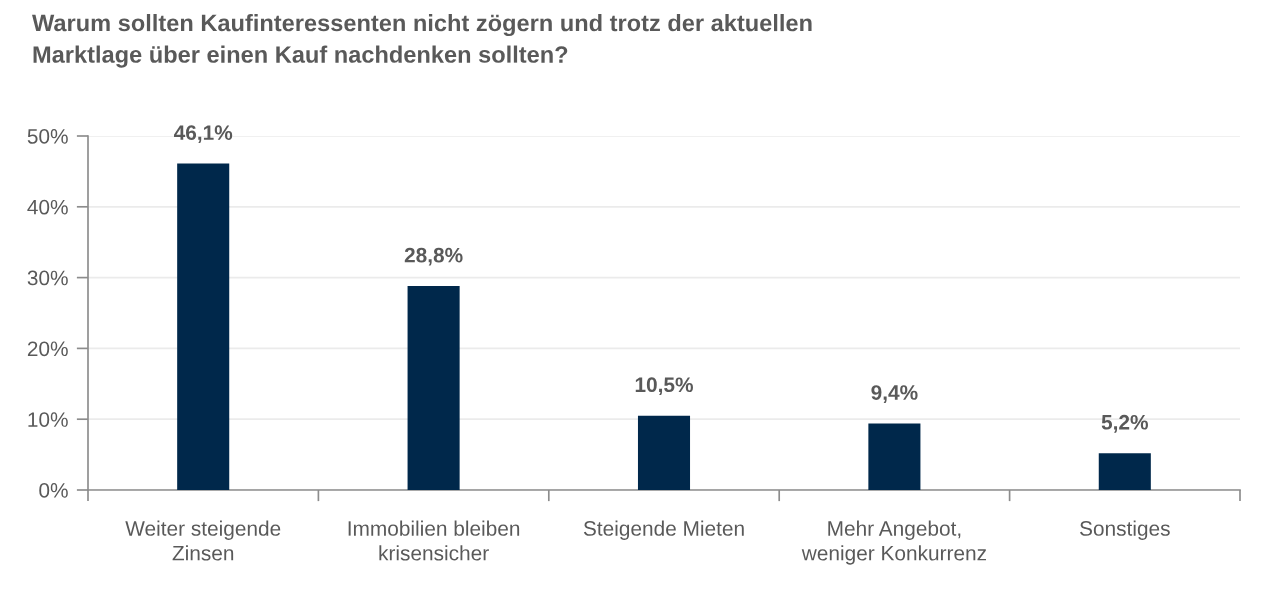 Image resolution: width=1268 pixels, height=589 pixels. Describe the element at coordinates (203, 134) in the screenshot. I see `data-label: 46,1%` at that location.